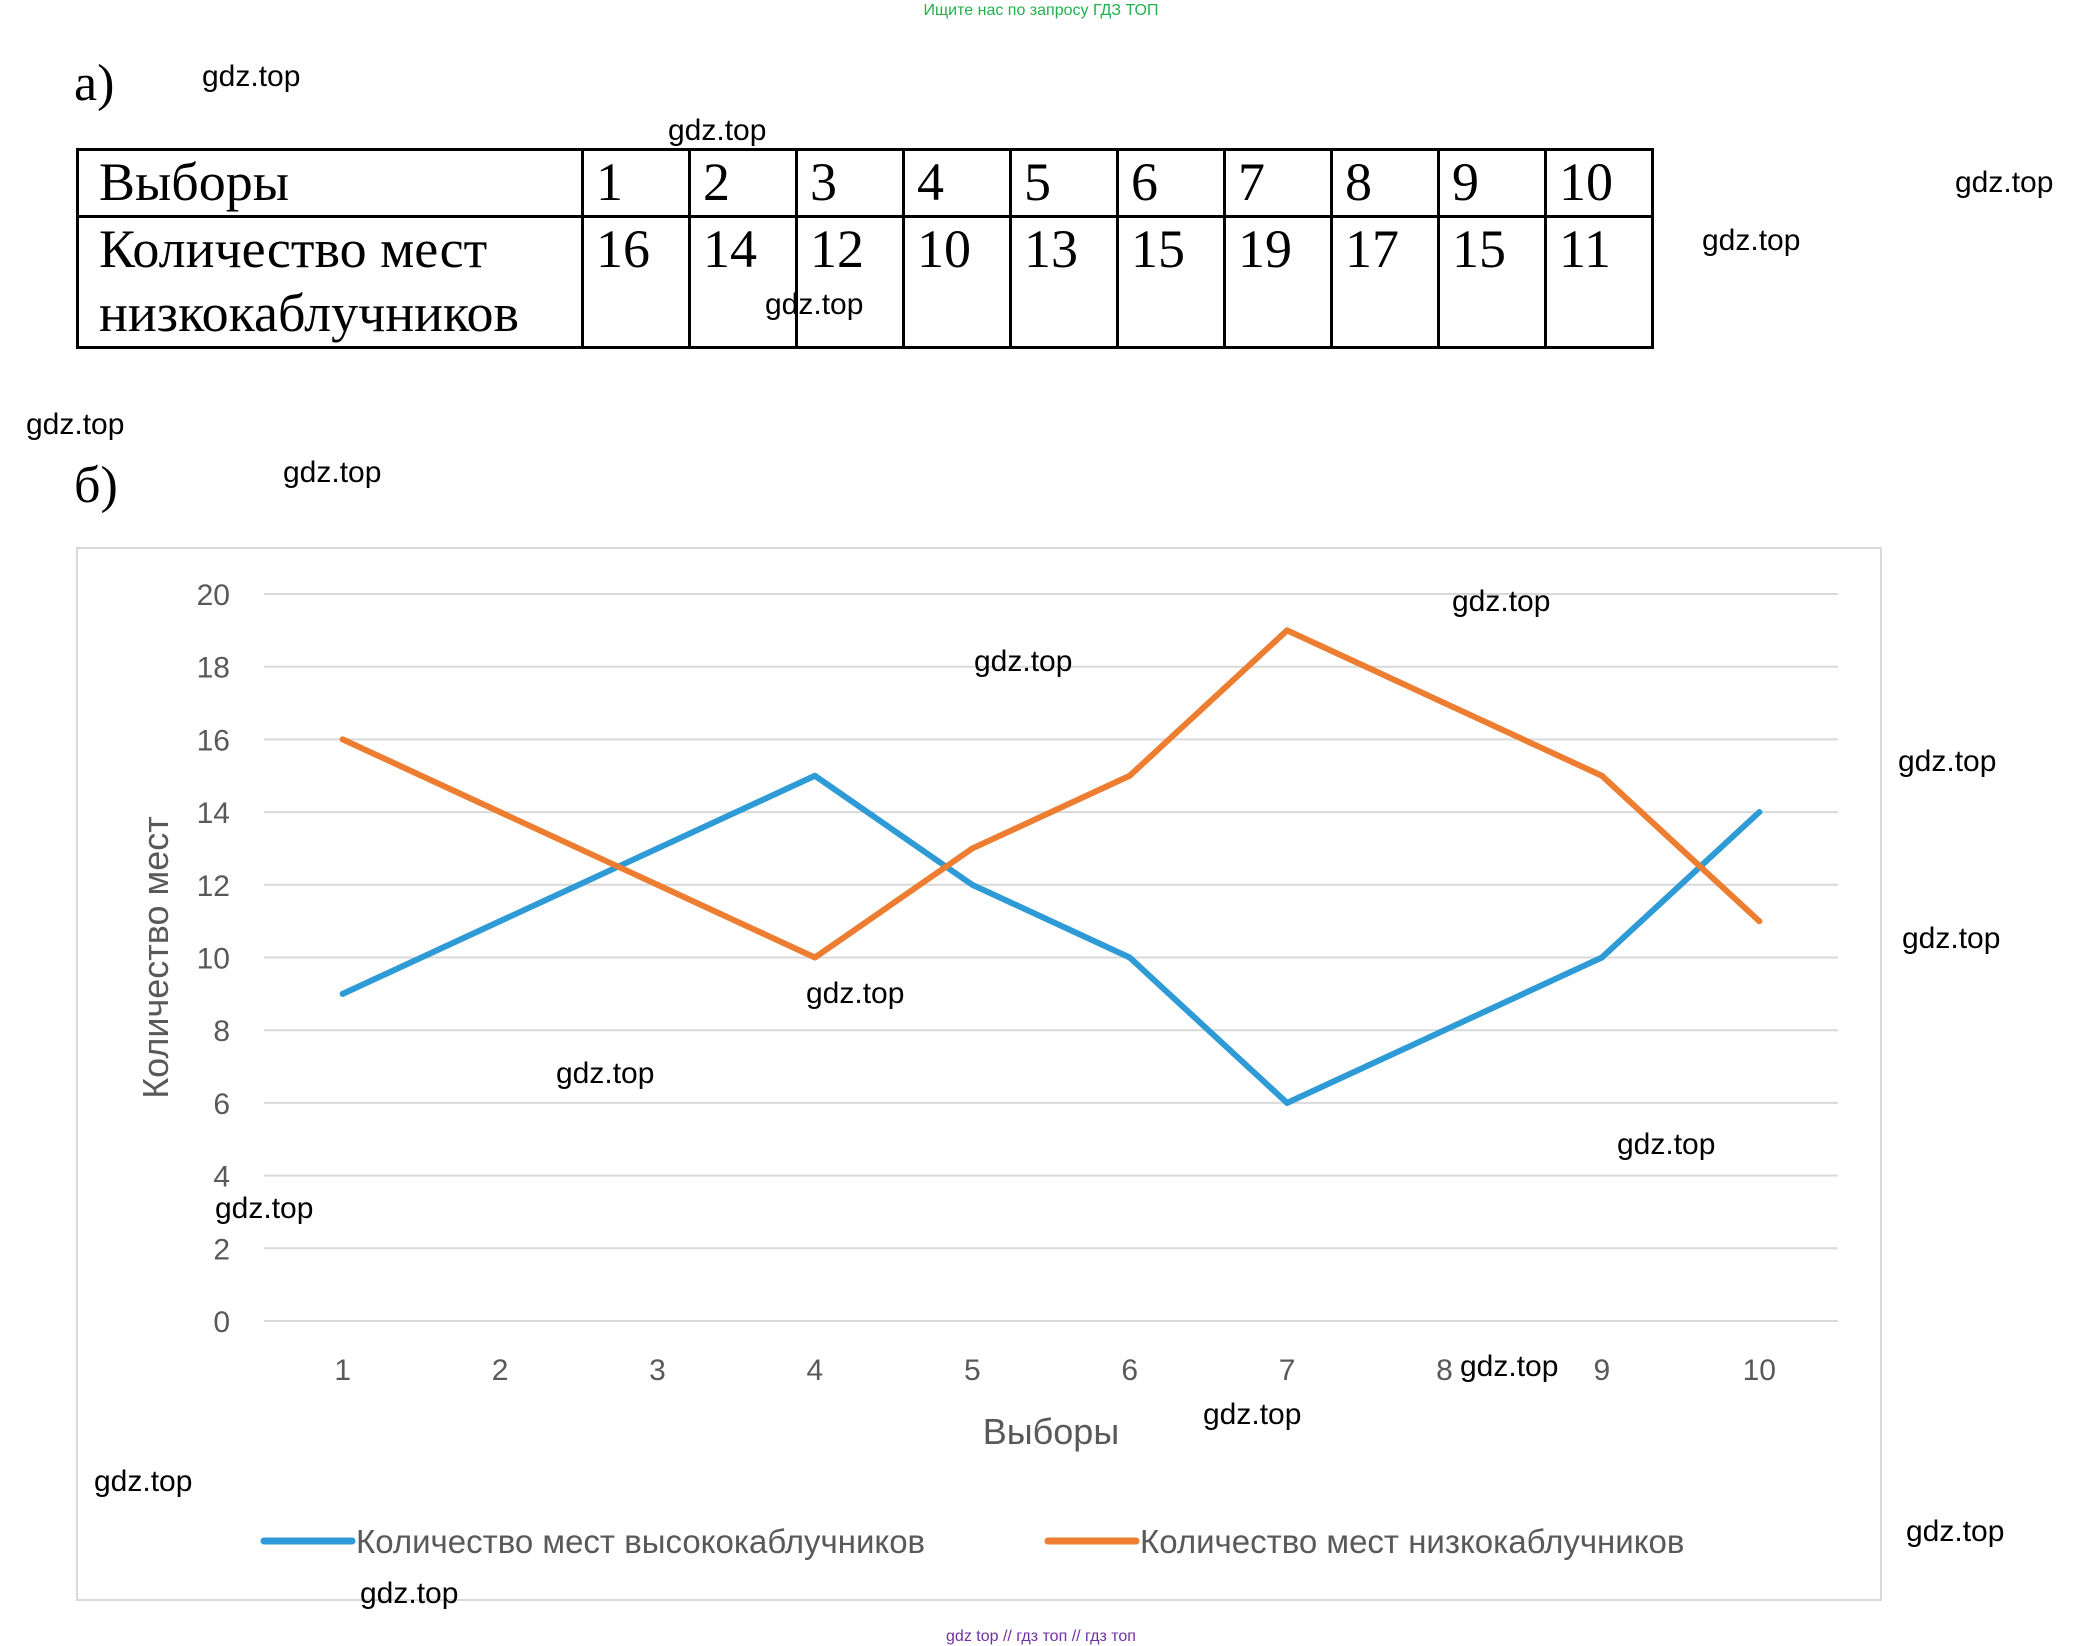 This screenshot has height=1646, width=2082. I want to click on y-tick-label: 2, so click(221, 1249).